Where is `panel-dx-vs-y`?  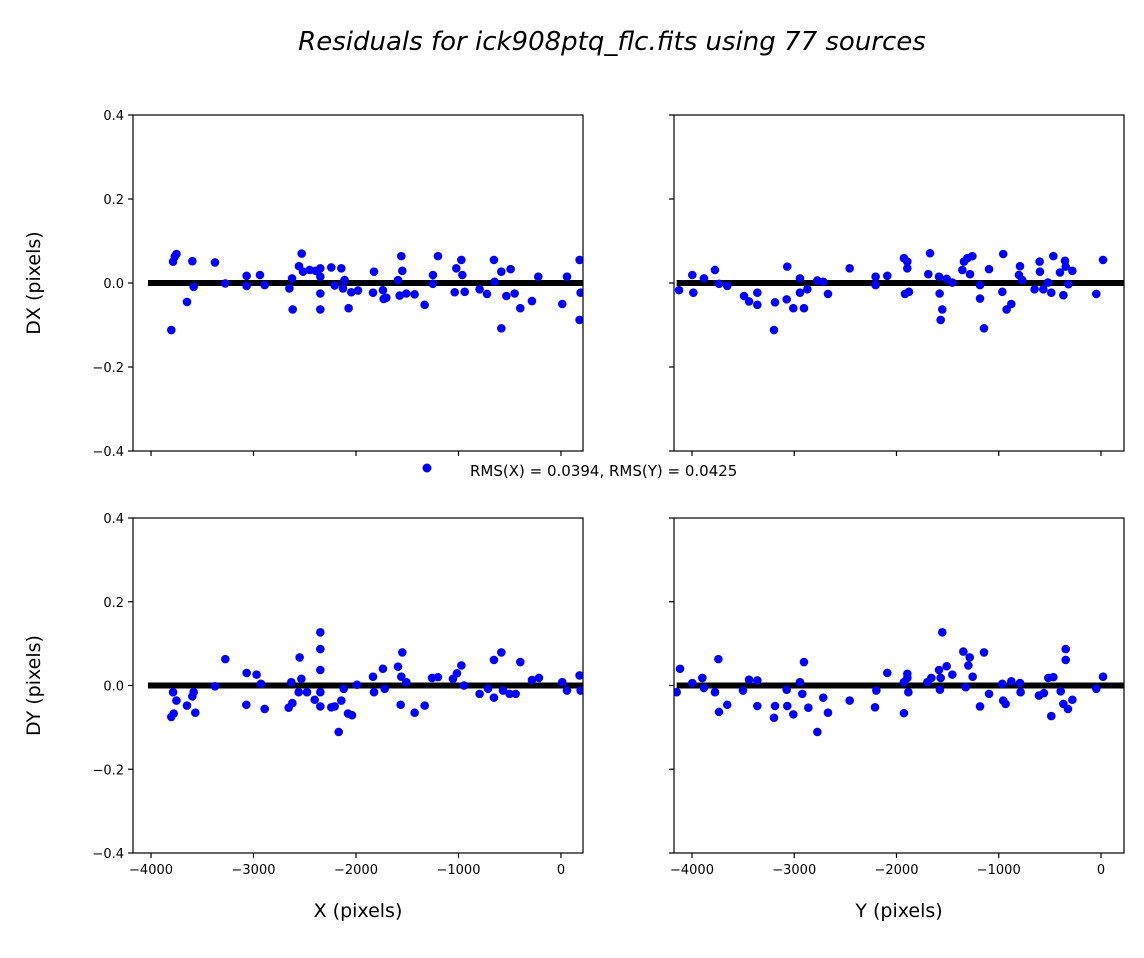
panel-dx-vs-y is located at coordinates (897, 285).